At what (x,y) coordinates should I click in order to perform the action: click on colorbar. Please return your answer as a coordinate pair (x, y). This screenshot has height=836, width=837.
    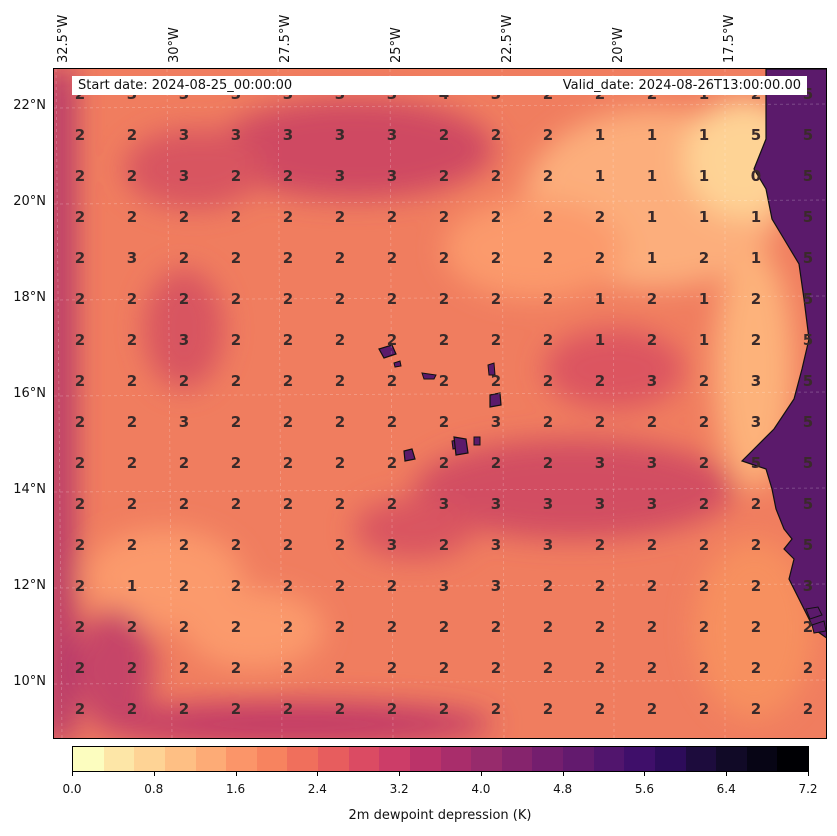
    Looking at the image, I should click on (440, 759).